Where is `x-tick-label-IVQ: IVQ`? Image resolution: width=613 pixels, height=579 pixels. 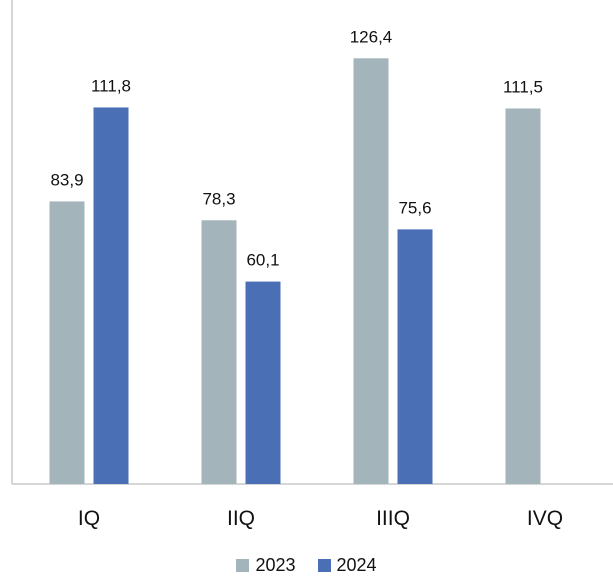
x-tick-label-IVQ: IVQ is located at coordinates (545, 518).